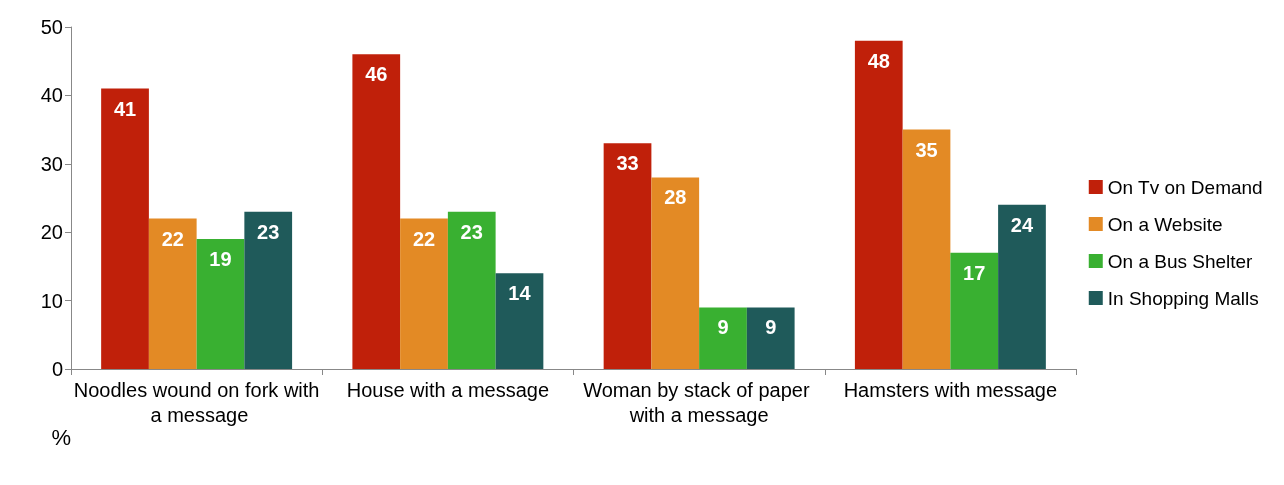  Describe the element at coordinates (196, 402) in the screenshot. I see `x-tick-label: Noodles wound on fork with a message` at that location.